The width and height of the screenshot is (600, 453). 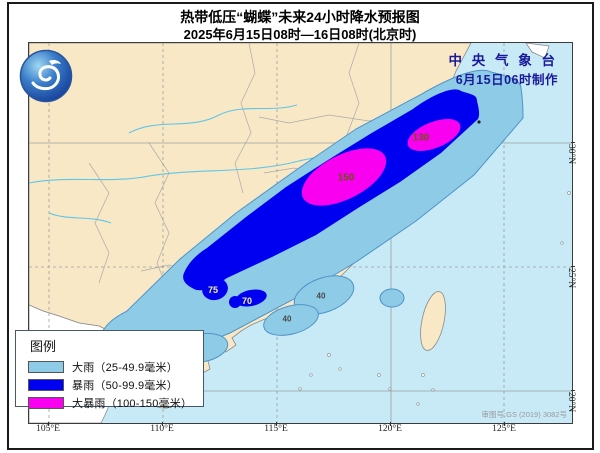 I want to click on precip-value-75: 75, so click(x=213, y=290).